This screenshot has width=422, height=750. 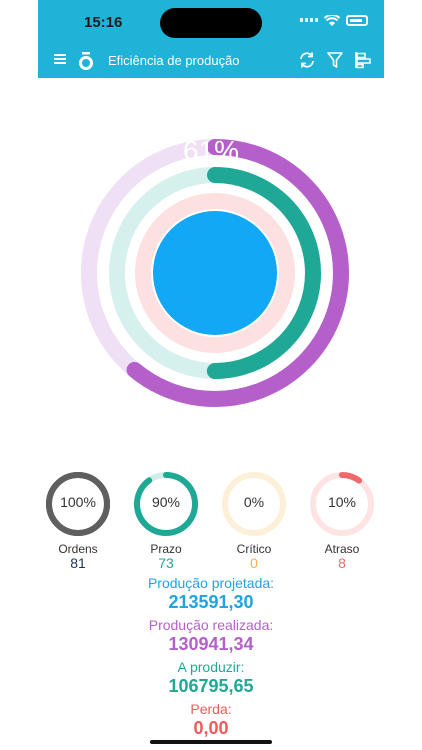 I want to click on critico-ring, so click(x=254, y=504).